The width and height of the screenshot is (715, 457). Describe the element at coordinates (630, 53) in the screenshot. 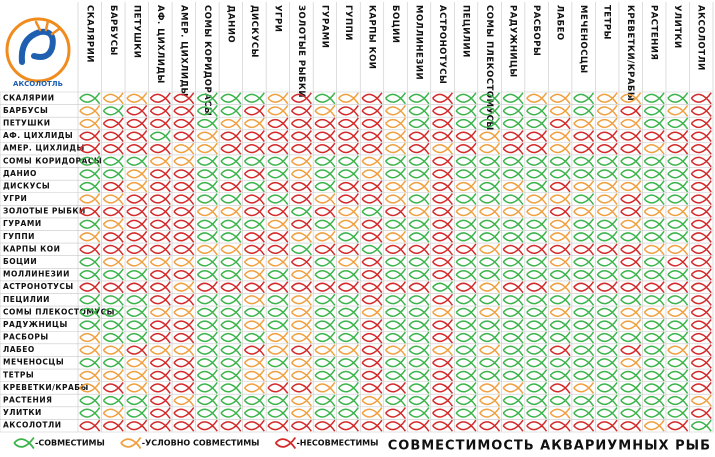

I see `column-label: КРЕВЕТКИ/КРАБЫ` at that location.